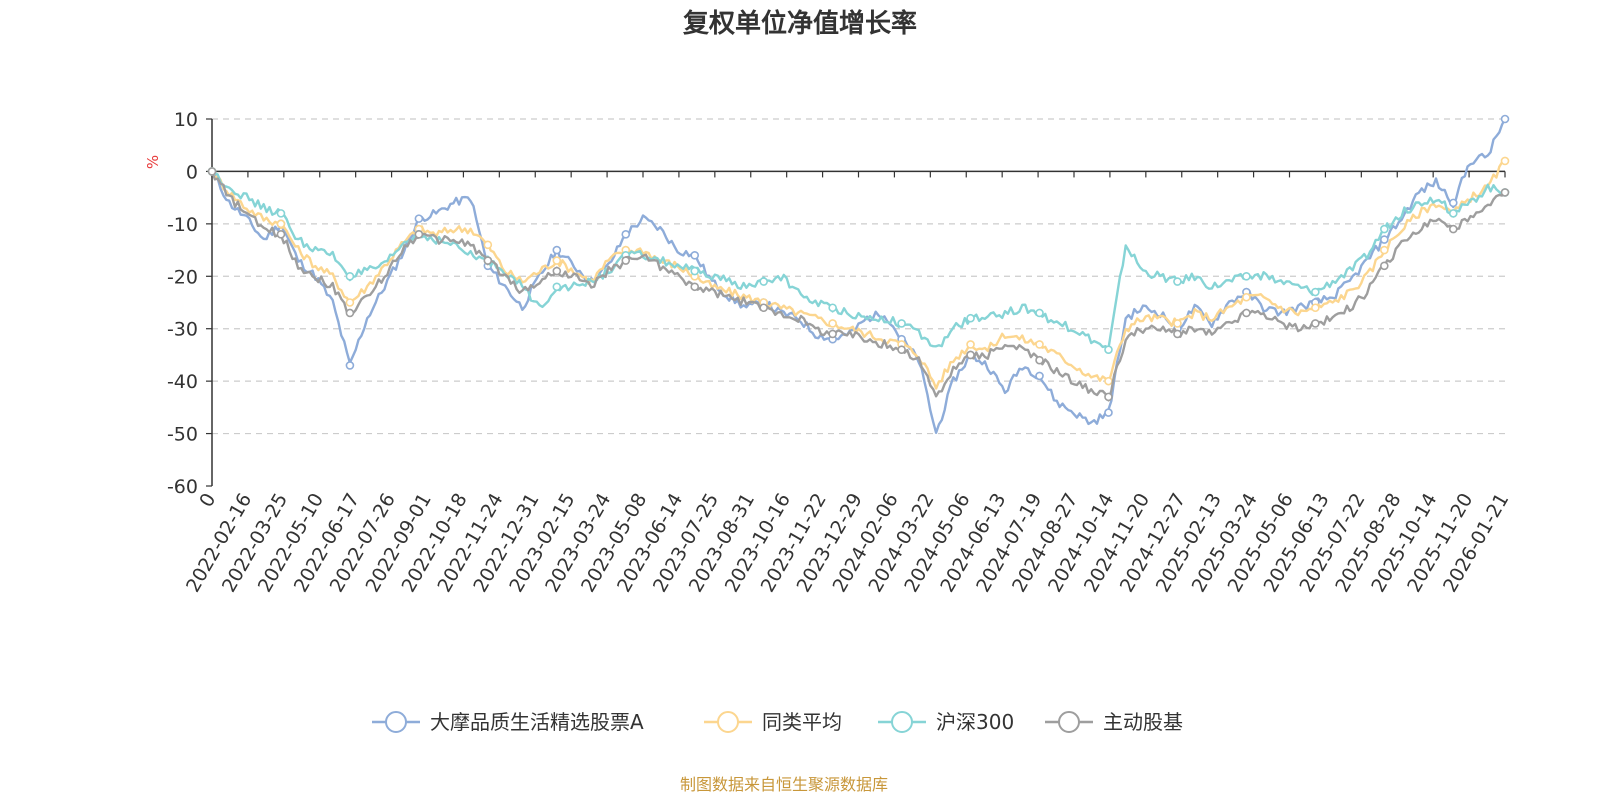 The height and width of the screenshot is (800, 1600). Describe the element at coordinates (802, 722) in the screenshot. I see `legend-label: 同类平均` at that location.